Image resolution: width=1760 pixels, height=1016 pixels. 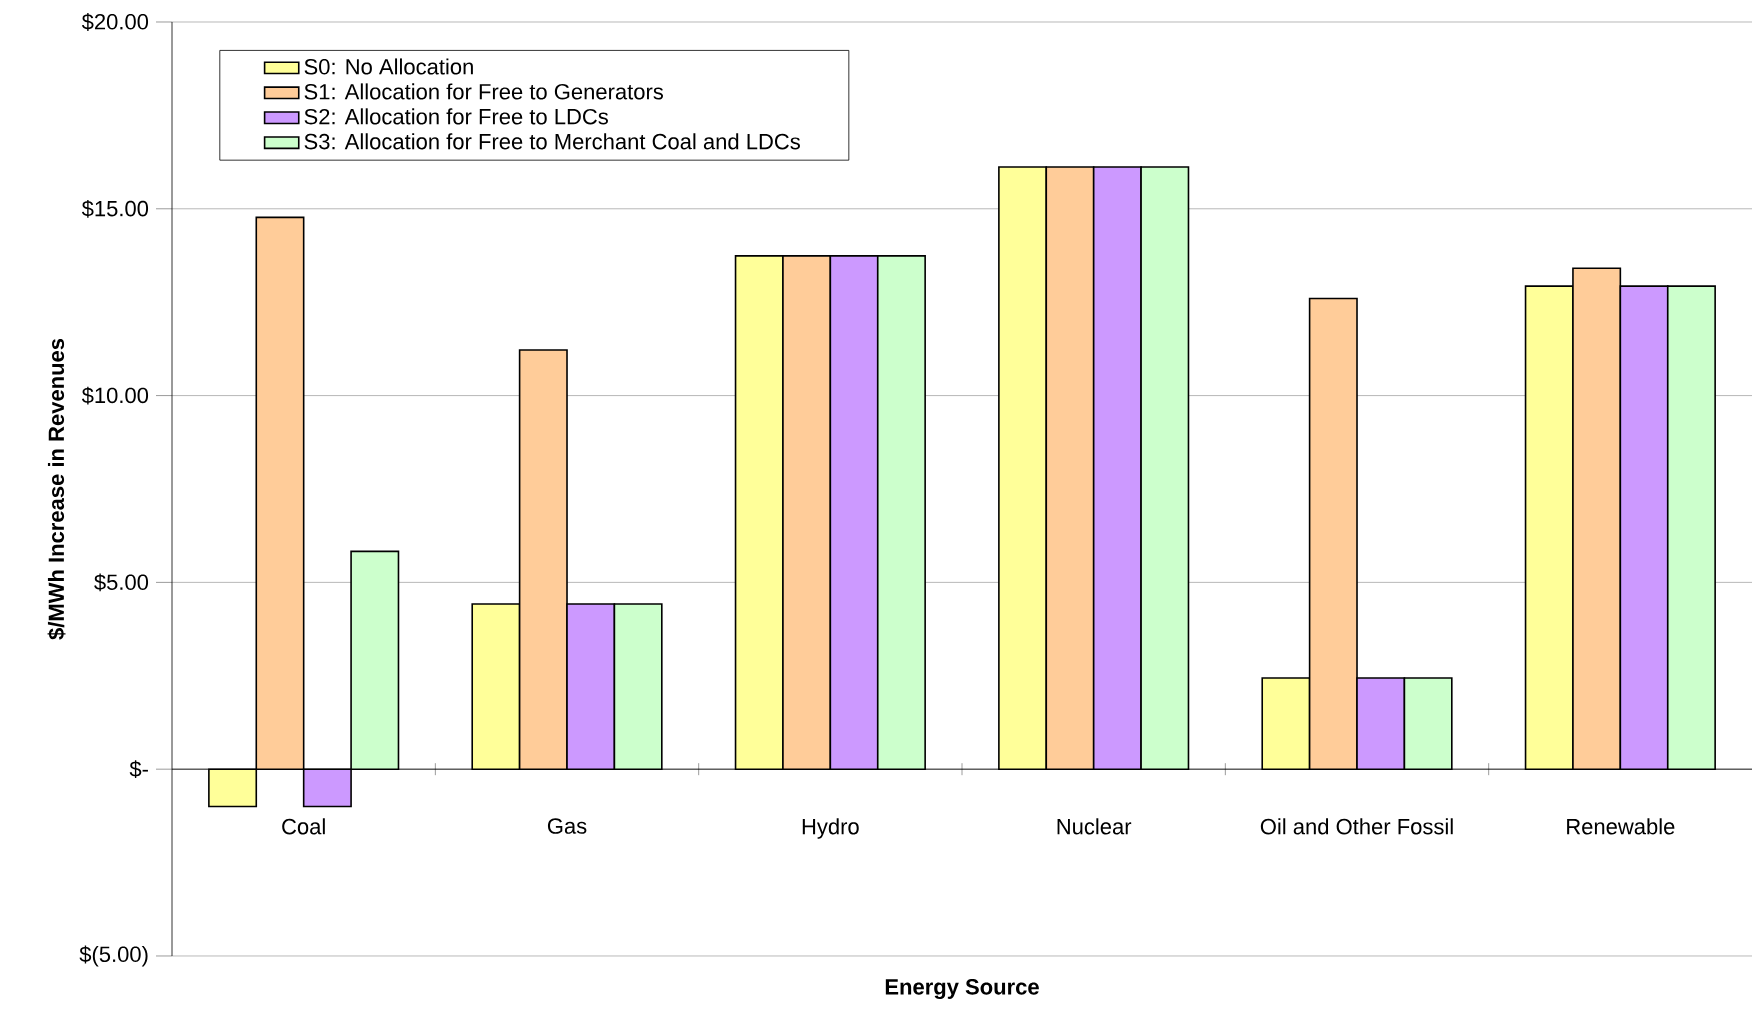 I want to click on x-tick-label: Hydro, so click(x=830, y=828).